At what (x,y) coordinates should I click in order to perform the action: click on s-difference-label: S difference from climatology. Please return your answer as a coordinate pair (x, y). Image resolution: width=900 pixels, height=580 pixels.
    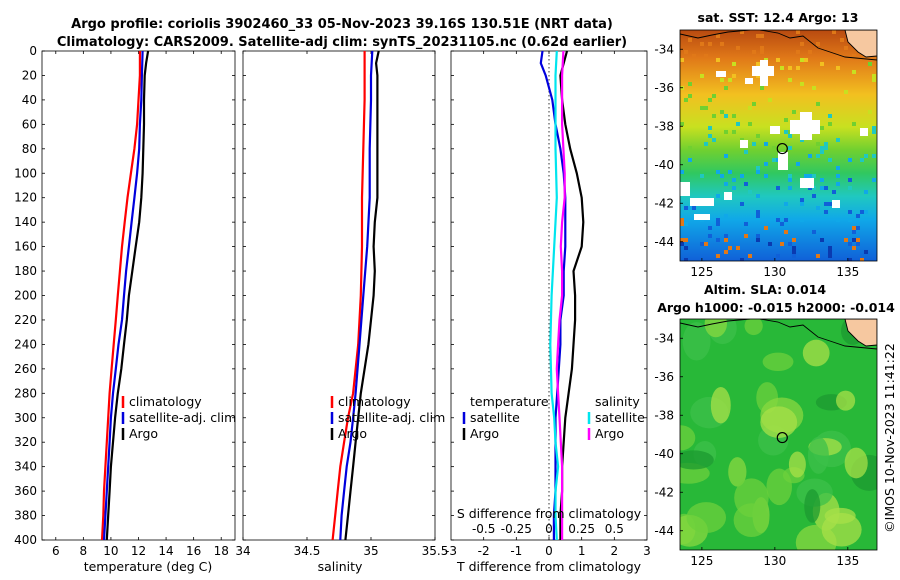
    Looking at the image, I should click on (549, 513).